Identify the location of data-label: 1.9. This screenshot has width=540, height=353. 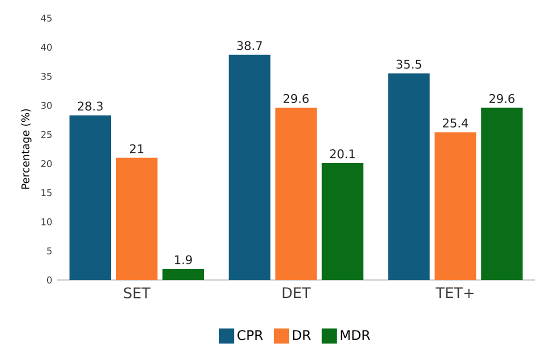
(183, 259).